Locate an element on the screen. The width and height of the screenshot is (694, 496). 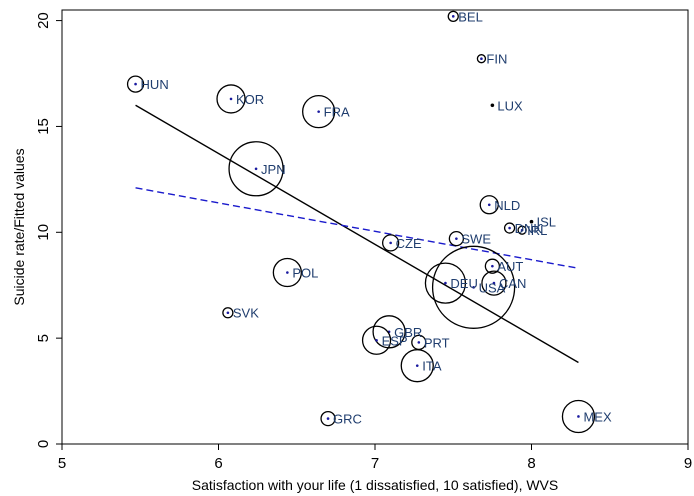
point-dnk is located at coordinates (509, 228).